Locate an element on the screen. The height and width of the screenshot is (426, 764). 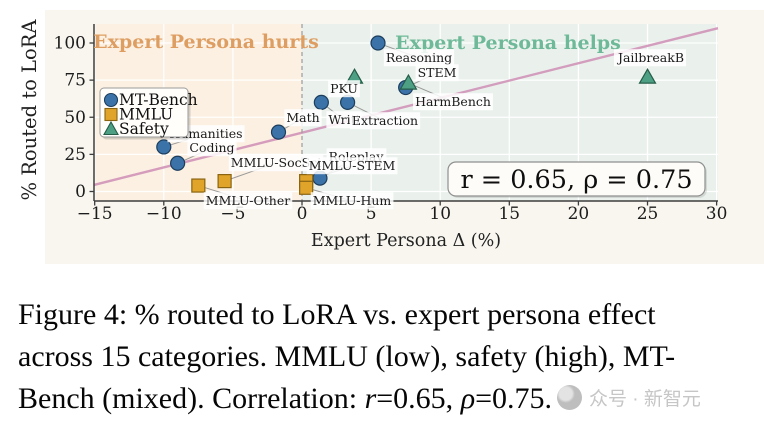
point-mmlu-mmlu-other is located at coordinates (198, 185).